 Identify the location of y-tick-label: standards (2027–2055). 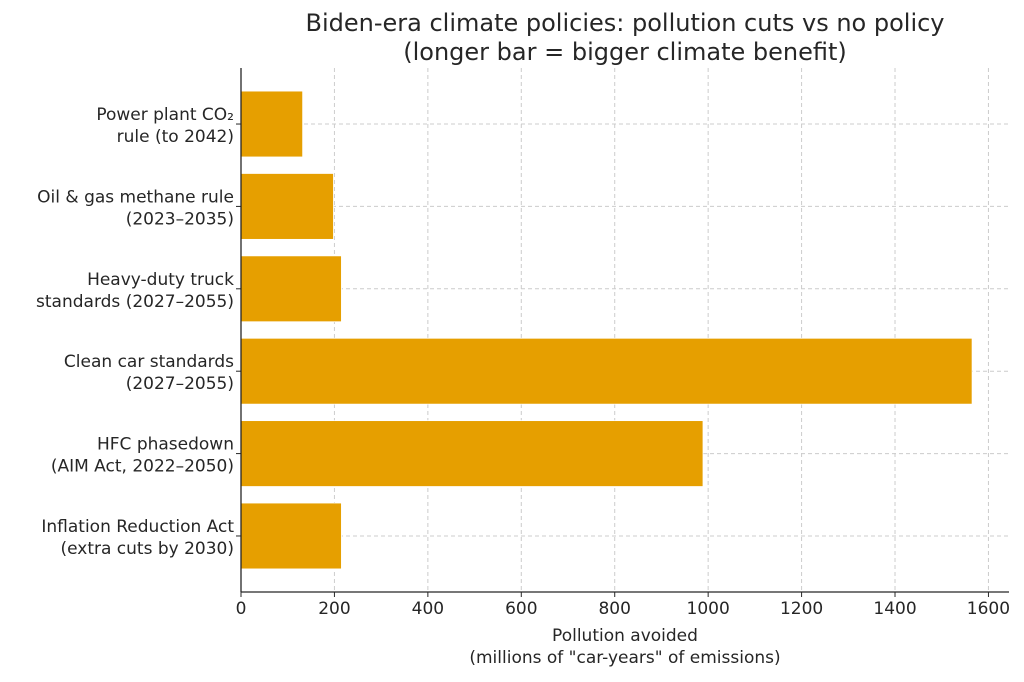
(135, 302).